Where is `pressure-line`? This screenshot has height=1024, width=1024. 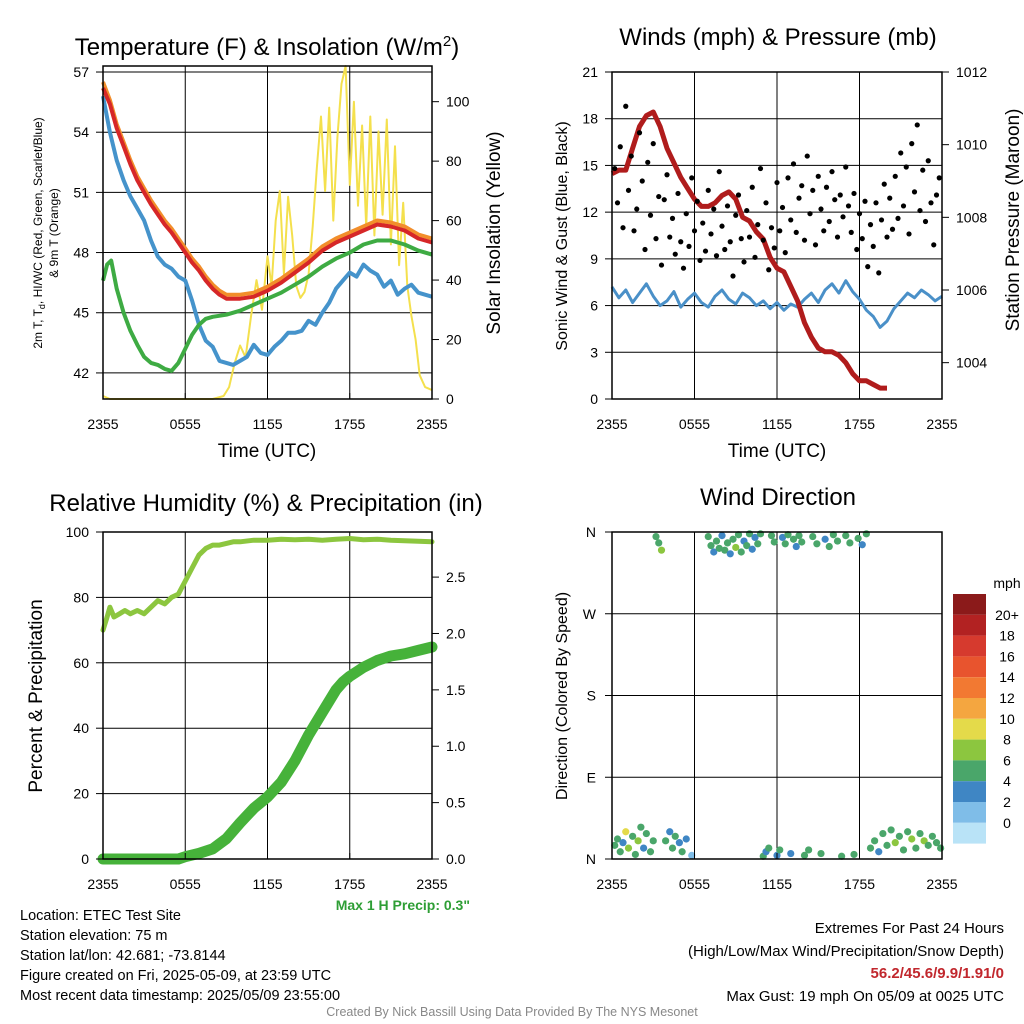 pressure-line is located at coordinates (748, 250).